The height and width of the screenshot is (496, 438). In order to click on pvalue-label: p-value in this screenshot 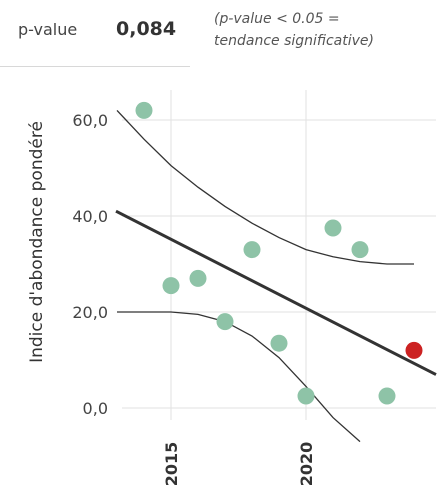, I will do `click(48, 29)`.